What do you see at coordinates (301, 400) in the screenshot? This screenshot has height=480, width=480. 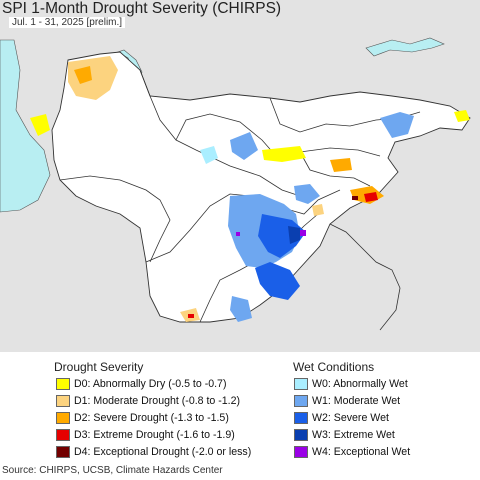 I see `w1-swatch` at bounding box center [301, 400].